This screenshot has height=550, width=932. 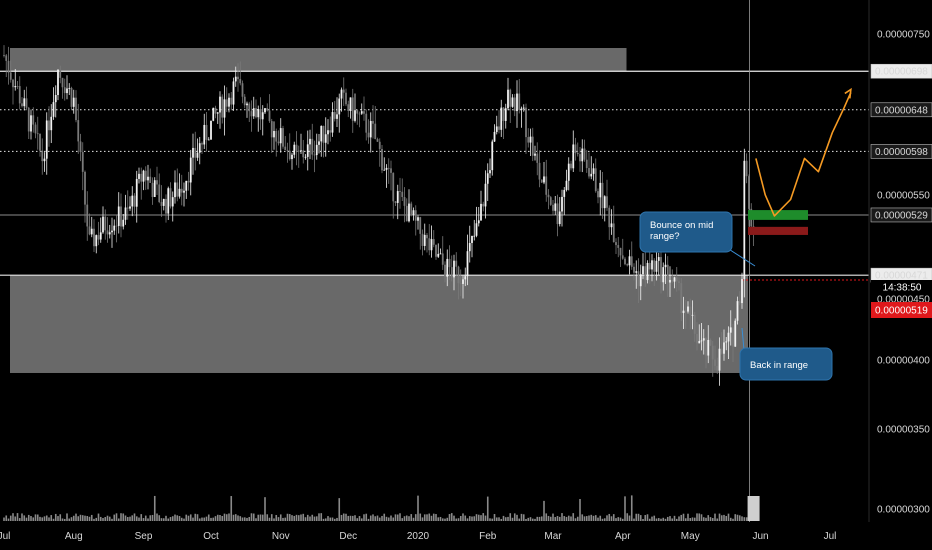 I want to click on time-axis: Jul Aug Sep Oct Nov Dec 2020 Feb Mar Apr May Jun Jul, so click(x=418, y=536).